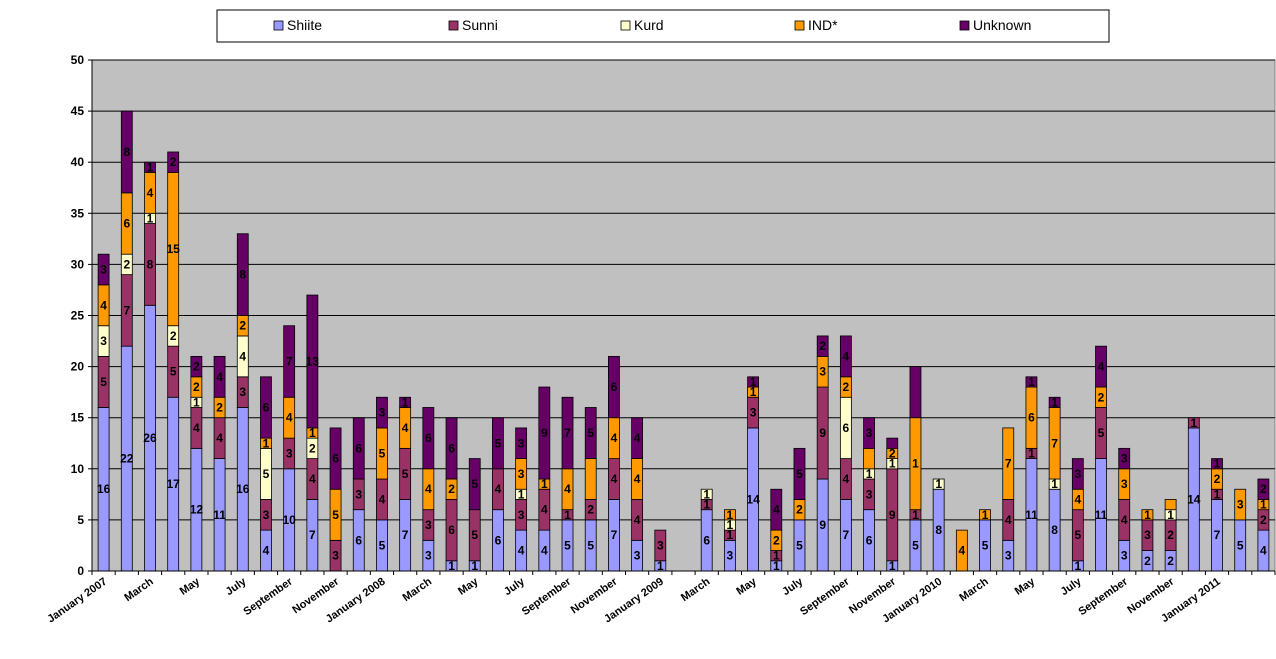  I want to click on x-tick-label: May, so click(1025, 586).